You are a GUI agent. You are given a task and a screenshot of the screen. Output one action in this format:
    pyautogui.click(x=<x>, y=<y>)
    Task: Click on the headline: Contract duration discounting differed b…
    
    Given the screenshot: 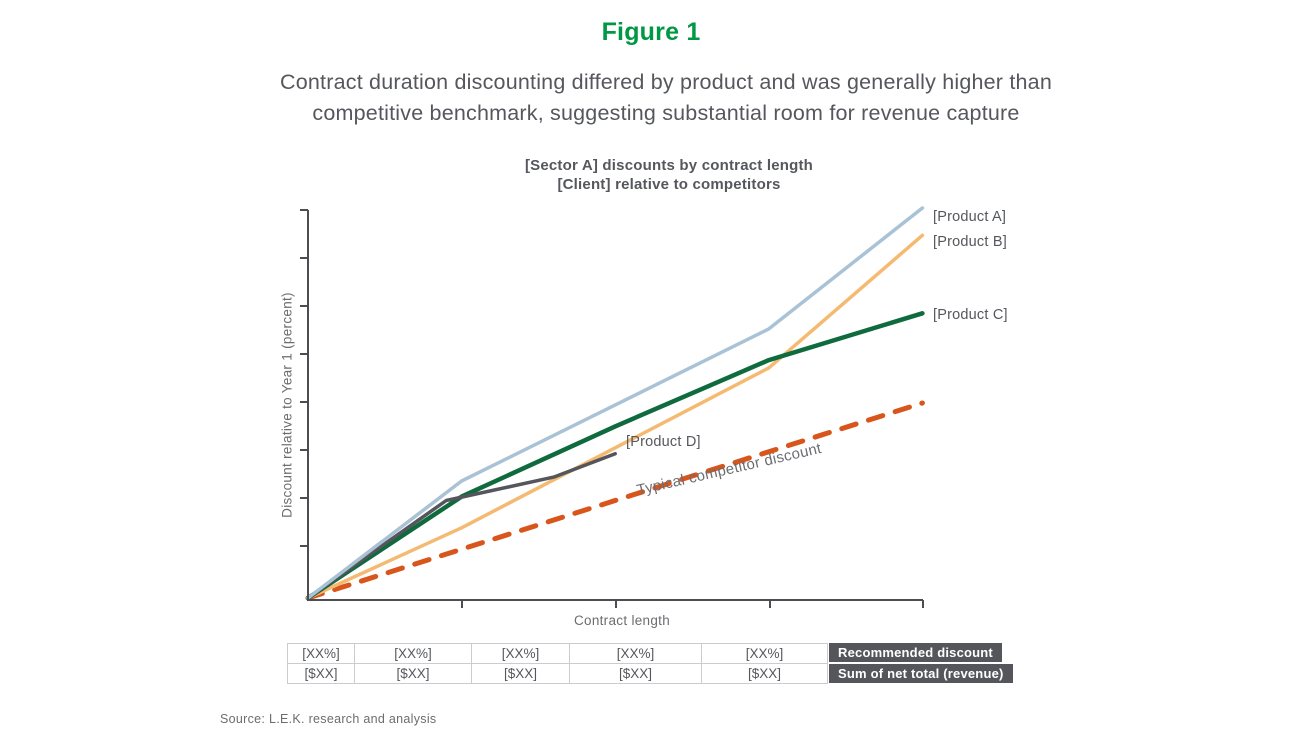 What is the action you would take?
    pyautogui.click(x=666, y=98)
    